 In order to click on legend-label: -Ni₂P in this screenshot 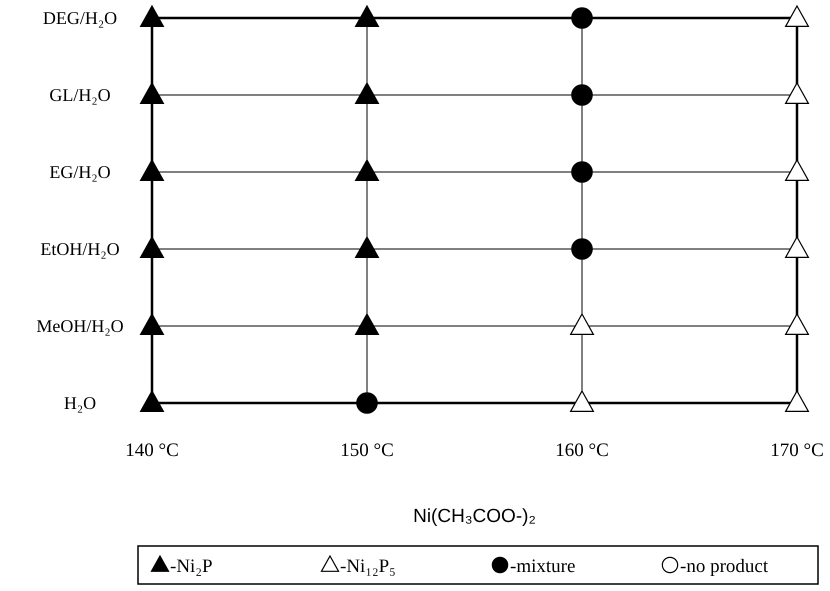, I will do `click(191, 566)`.